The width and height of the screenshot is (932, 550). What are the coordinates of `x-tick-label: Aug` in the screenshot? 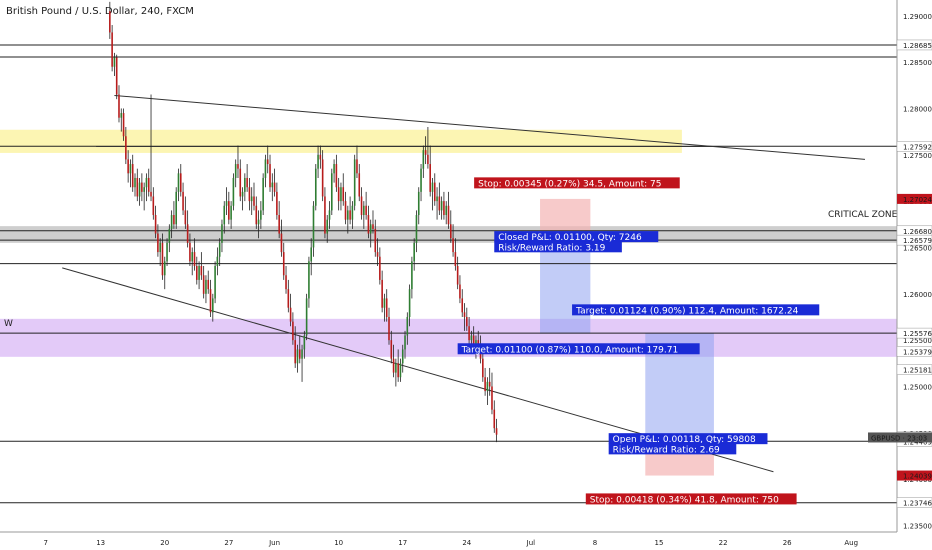 It's located at (851, 543).